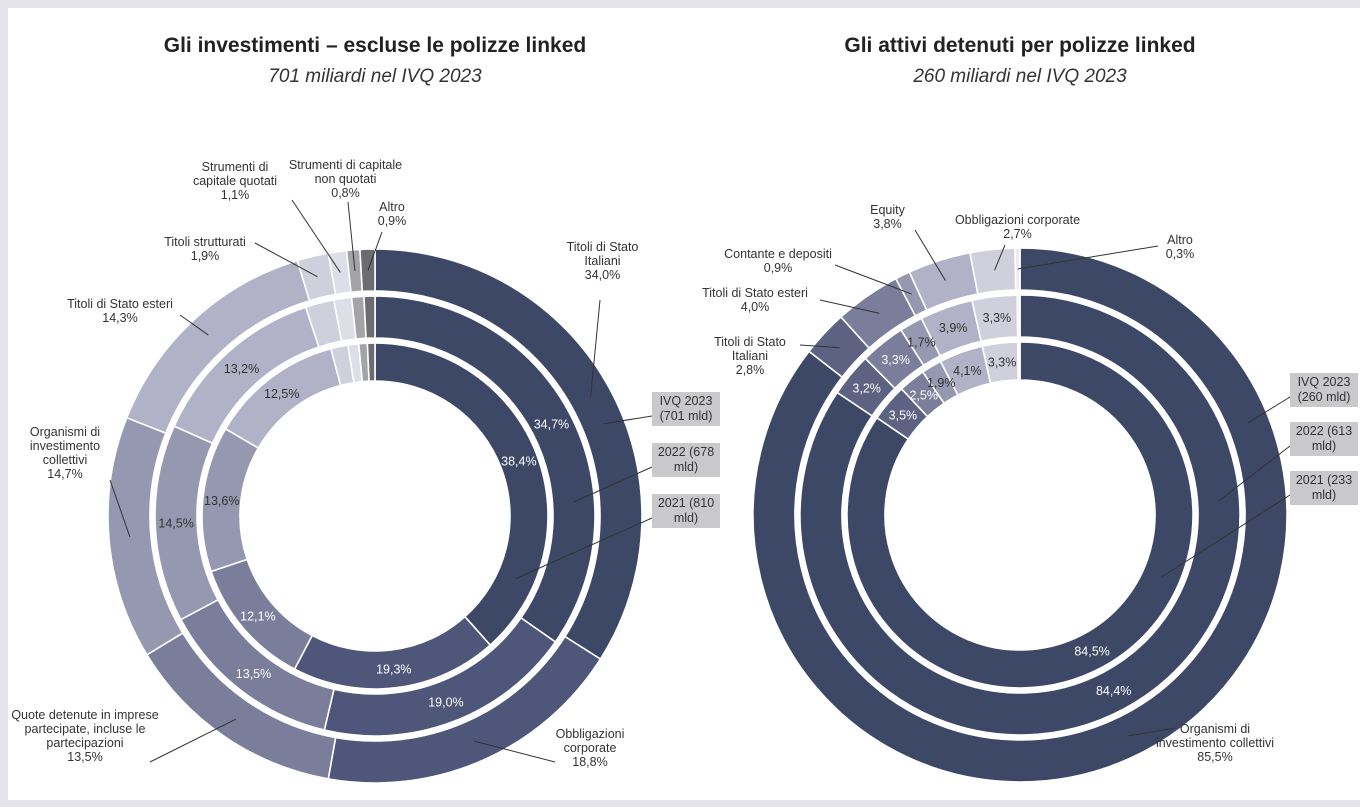 The width and height of the screenshot is (1360, 807). I want to click on category-name: Equity, so click(887, 210).